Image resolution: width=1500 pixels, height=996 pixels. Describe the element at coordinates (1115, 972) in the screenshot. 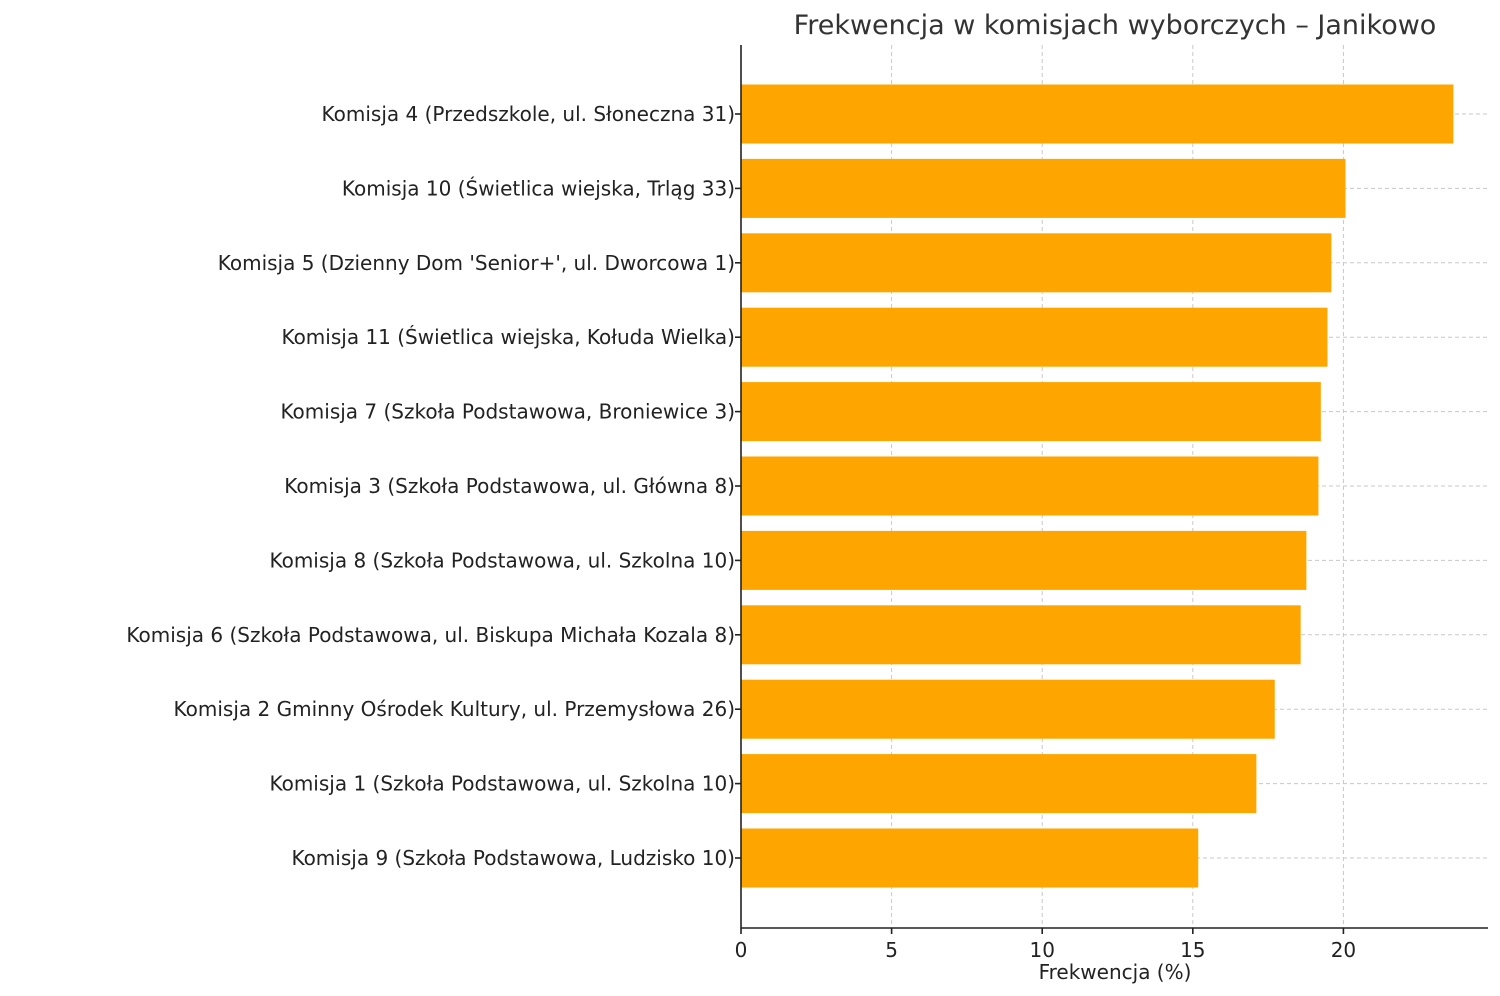

I see `x-axis-label: Frekwencja (%)` at that location.